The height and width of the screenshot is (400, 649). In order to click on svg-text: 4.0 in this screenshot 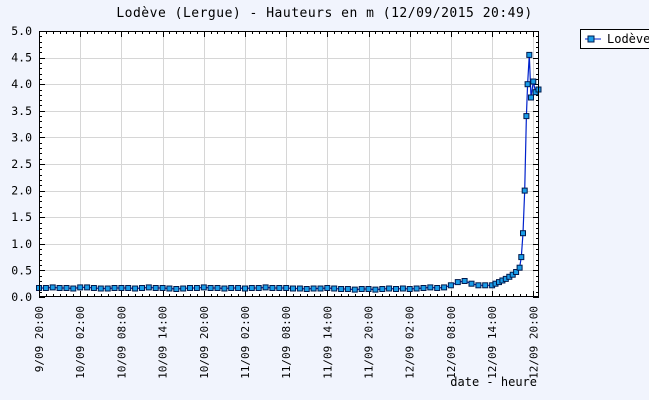, I will do `click(21, 84)`.